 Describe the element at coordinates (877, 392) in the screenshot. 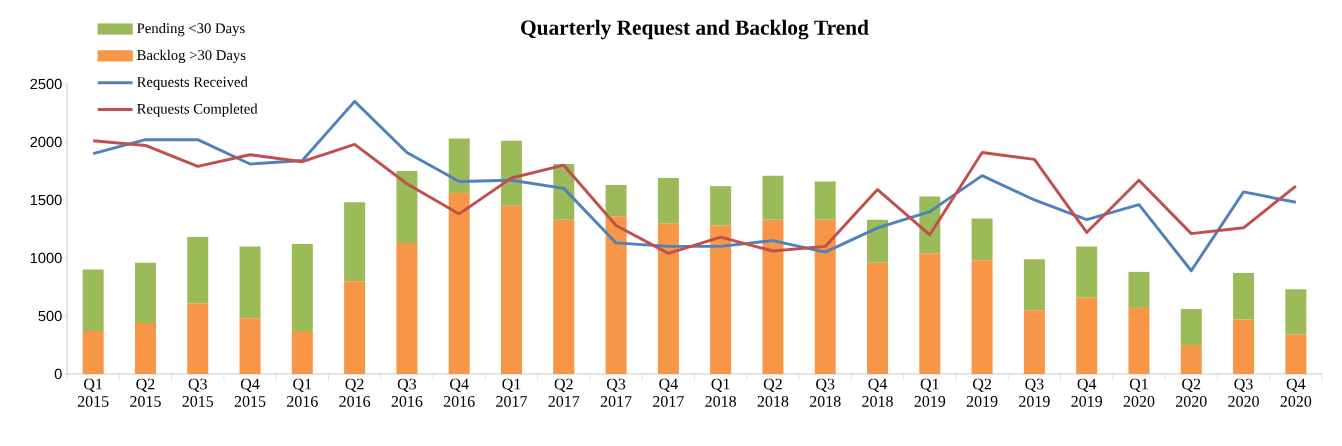

I see `x-tick-label: Q4 2018` at that location.